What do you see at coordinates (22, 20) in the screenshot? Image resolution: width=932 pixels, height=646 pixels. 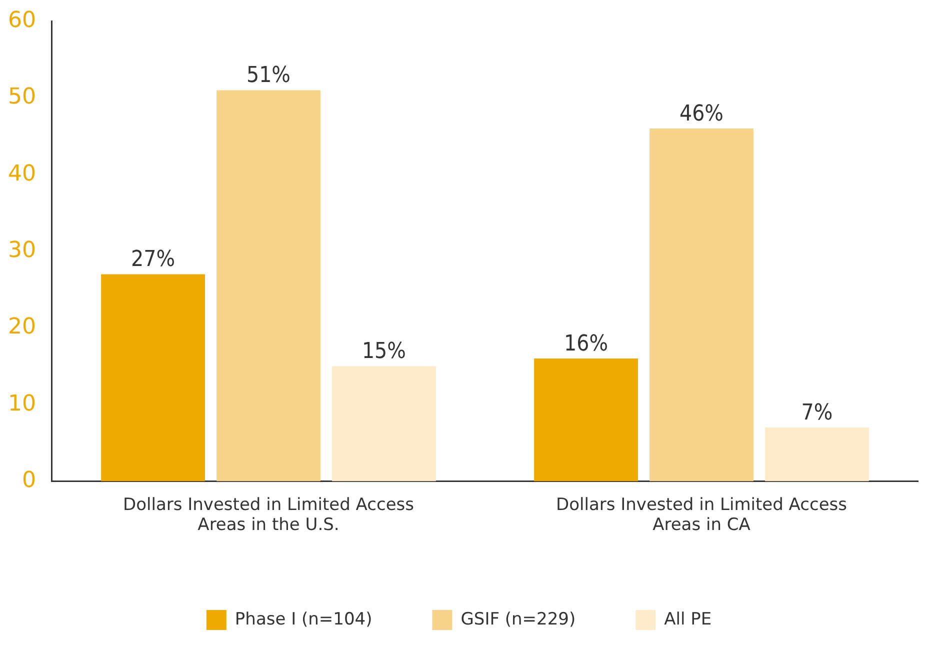 I see `y-tick-label: 60` at bounding box center [22, 20].